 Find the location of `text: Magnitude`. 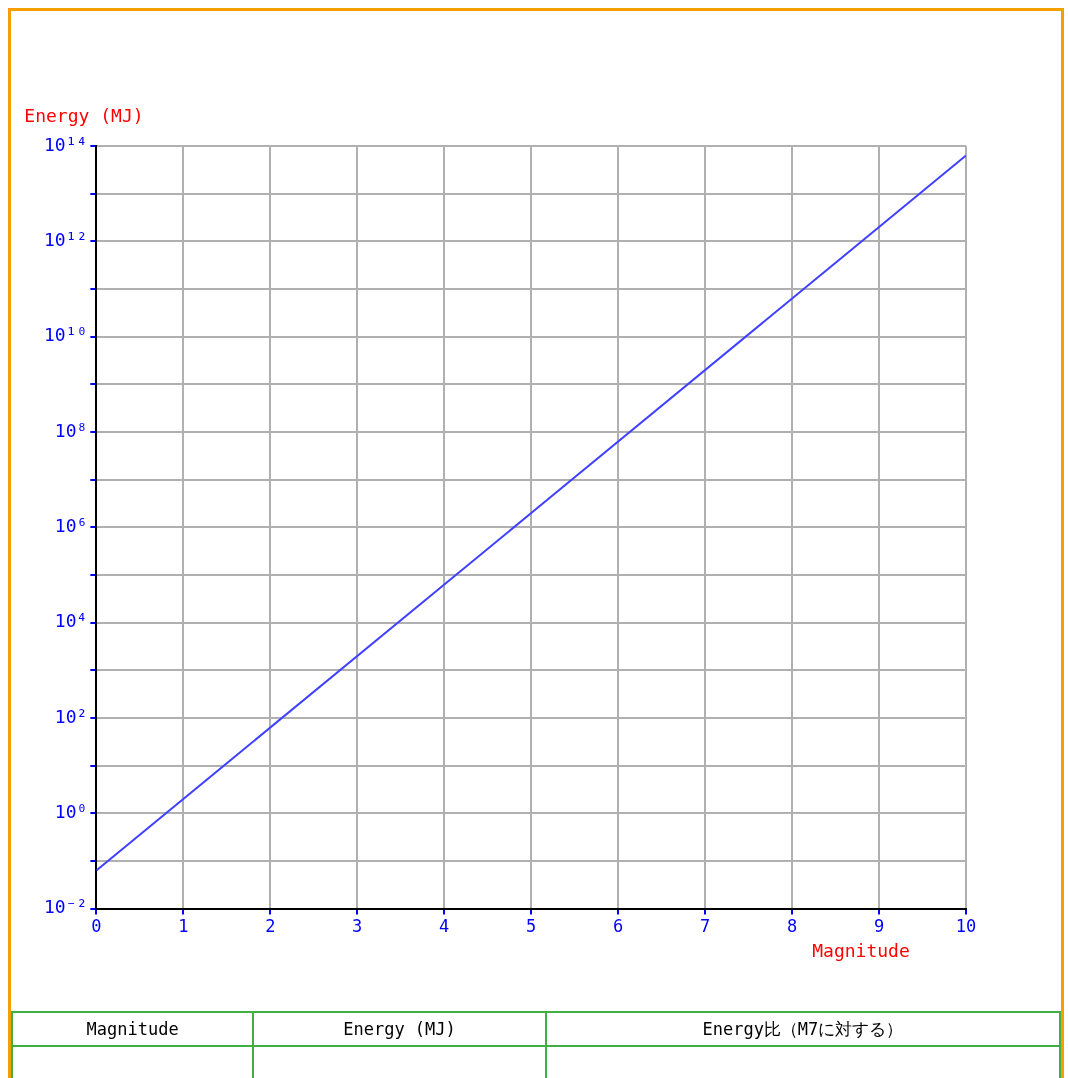

text: Magnitude is located at coordinates (133, 1029).